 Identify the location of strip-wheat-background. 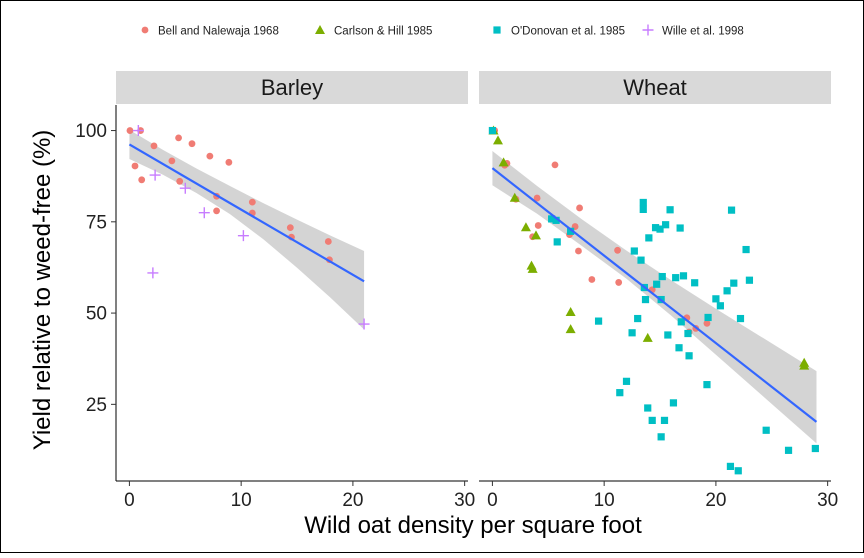
(655, 87).